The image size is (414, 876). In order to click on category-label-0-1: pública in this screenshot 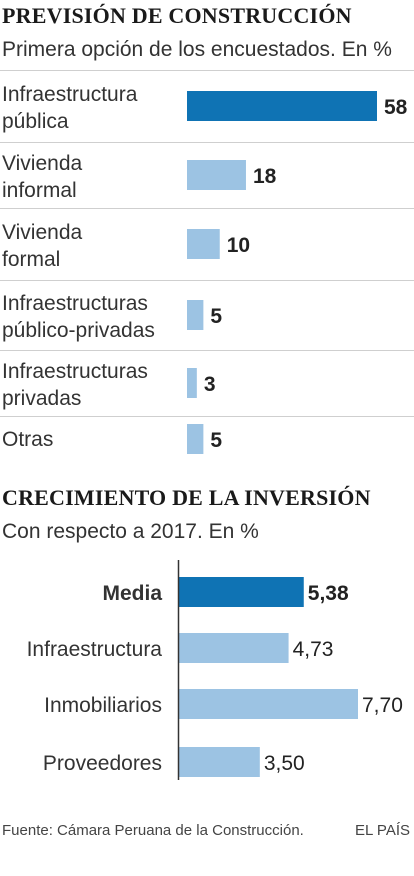, I will do `click(35, 121)`.